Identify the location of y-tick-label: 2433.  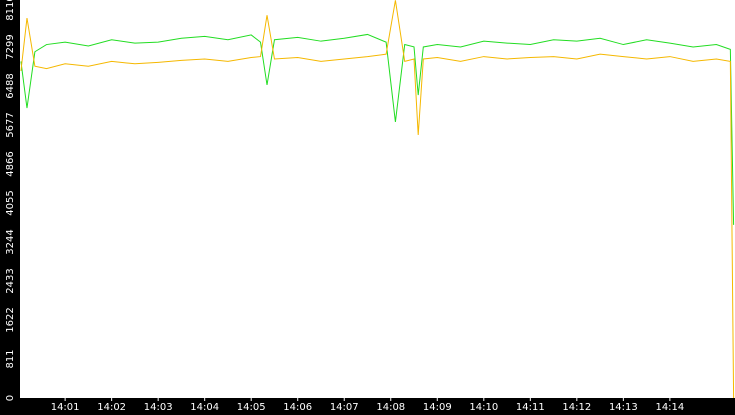
(10, 280).